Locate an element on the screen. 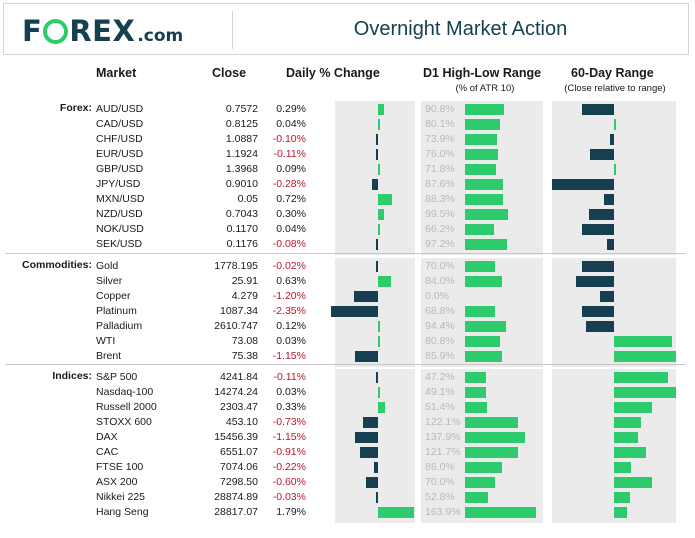  market-name: Nasdaq-100 is located at coordinates (125, 392).